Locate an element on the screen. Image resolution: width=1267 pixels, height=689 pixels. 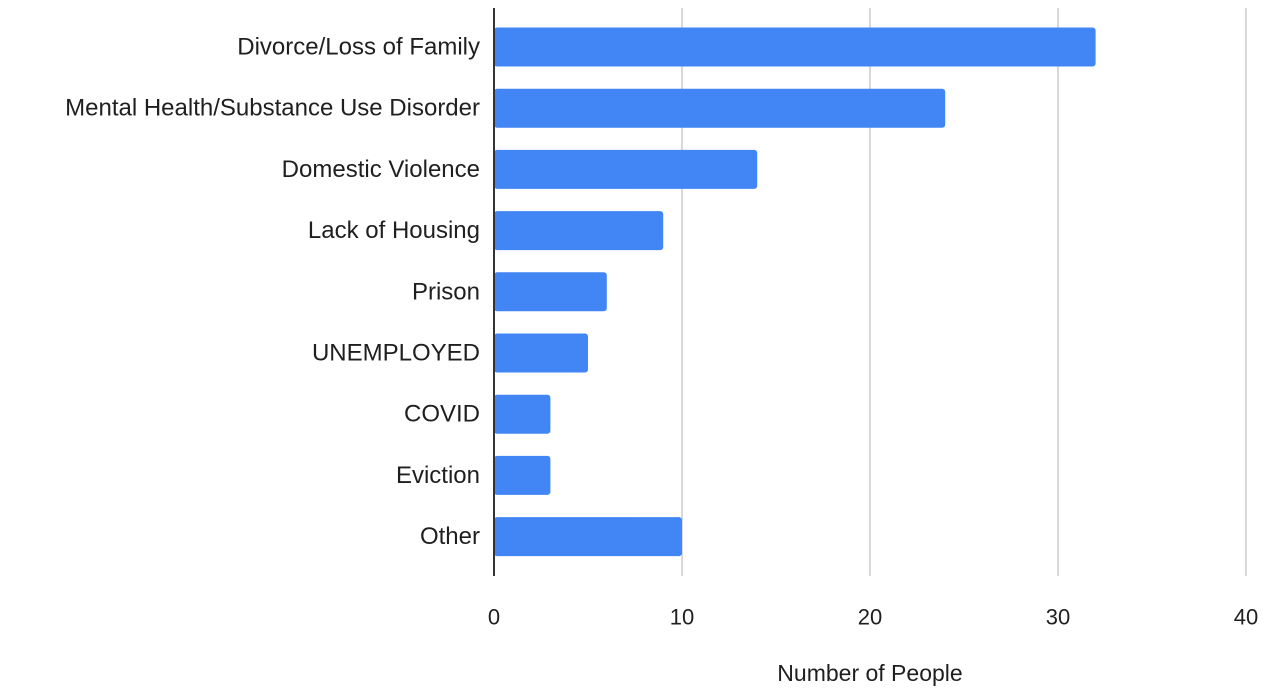
category-label: Lack of Housing is located at coordinates (394, 230).